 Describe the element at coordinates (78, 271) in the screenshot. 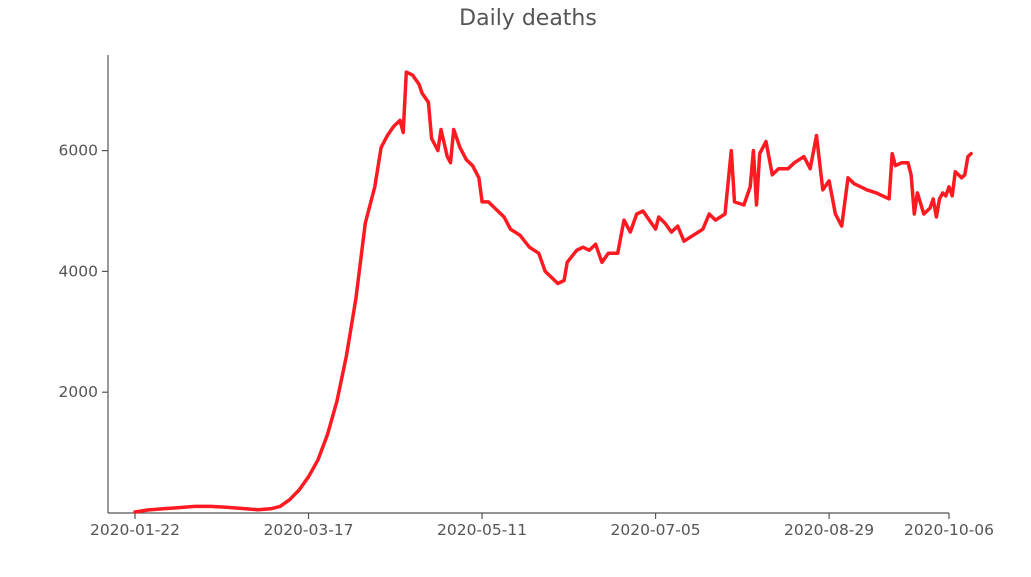

I see `y-tick-label: 4000` at that location.